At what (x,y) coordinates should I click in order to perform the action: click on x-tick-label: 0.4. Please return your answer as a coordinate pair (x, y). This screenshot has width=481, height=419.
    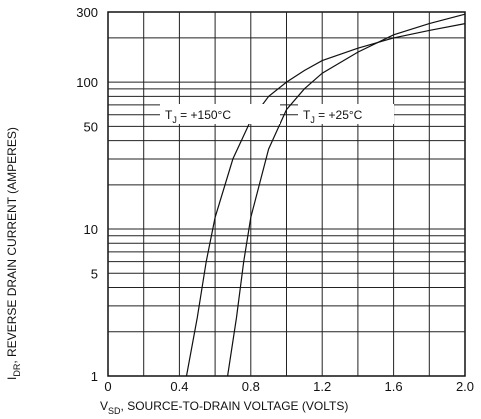
    Looking at the image, I should click on (179, 386).